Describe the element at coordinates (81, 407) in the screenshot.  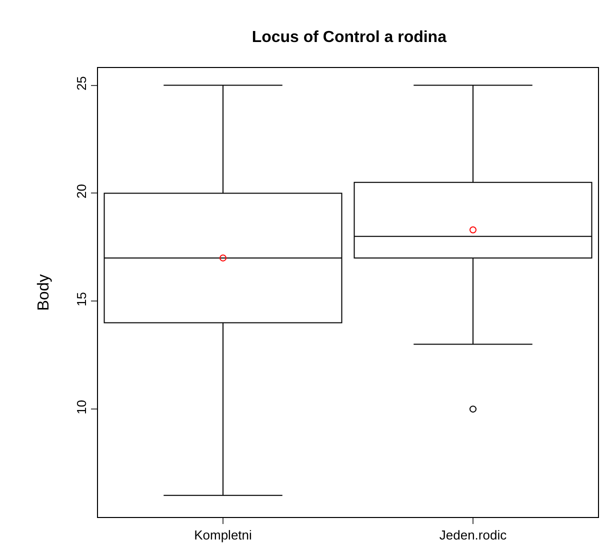
I see `y-tick-label: 10` at that location.